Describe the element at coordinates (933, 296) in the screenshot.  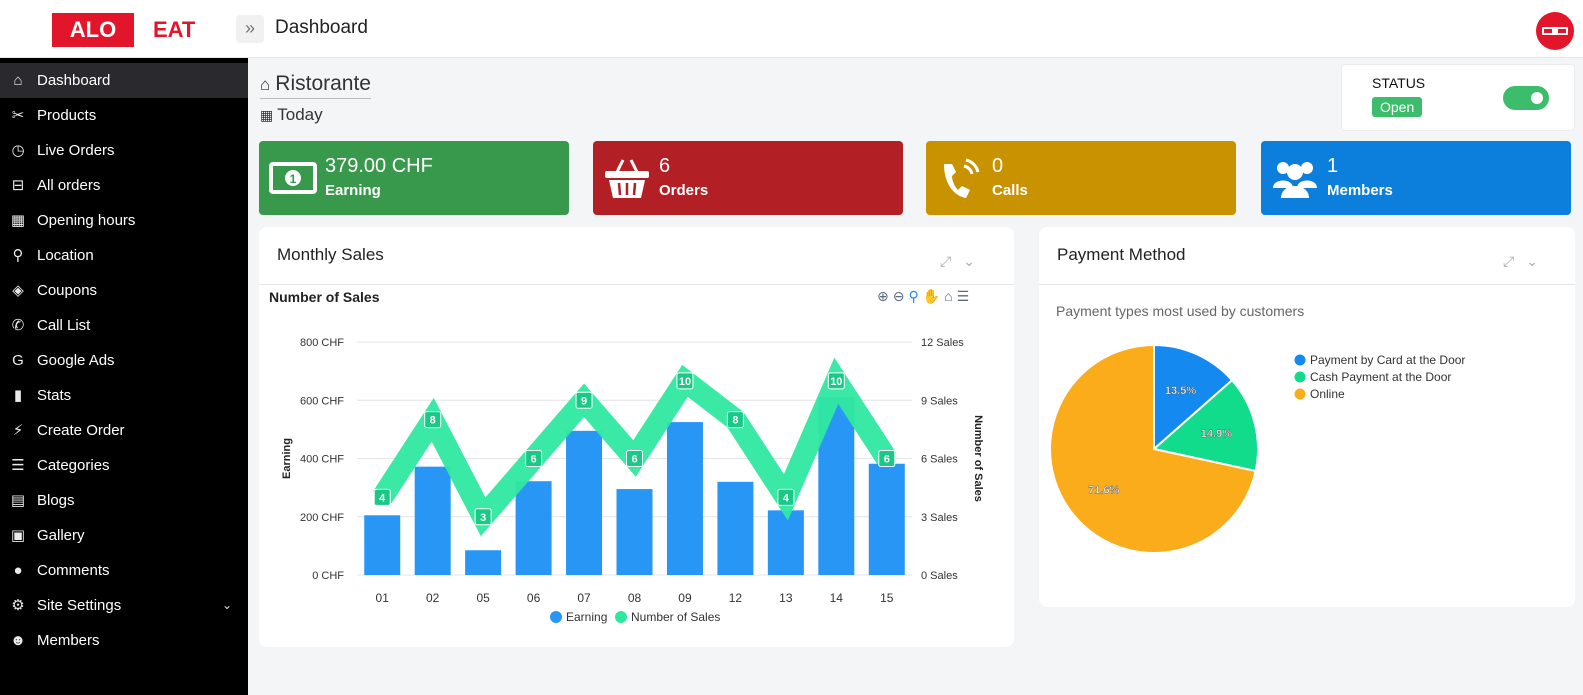
I see `pan-icon: ✋` at that location.